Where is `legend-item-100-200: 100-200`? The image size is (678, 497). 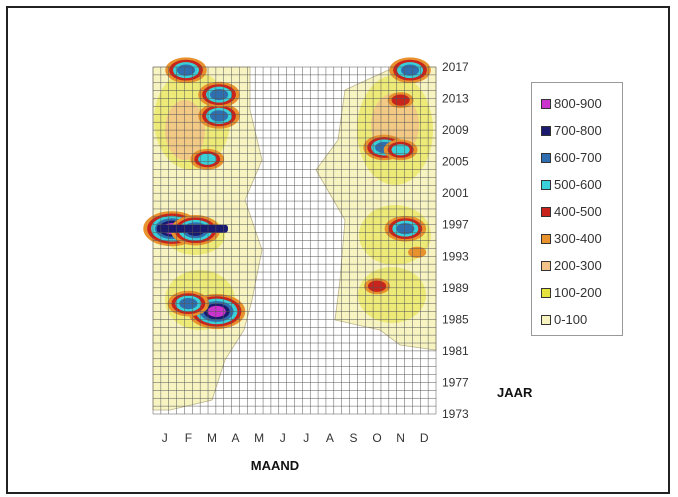
legend-item-100-200: 100-200 is located at coordinates (581, 292).